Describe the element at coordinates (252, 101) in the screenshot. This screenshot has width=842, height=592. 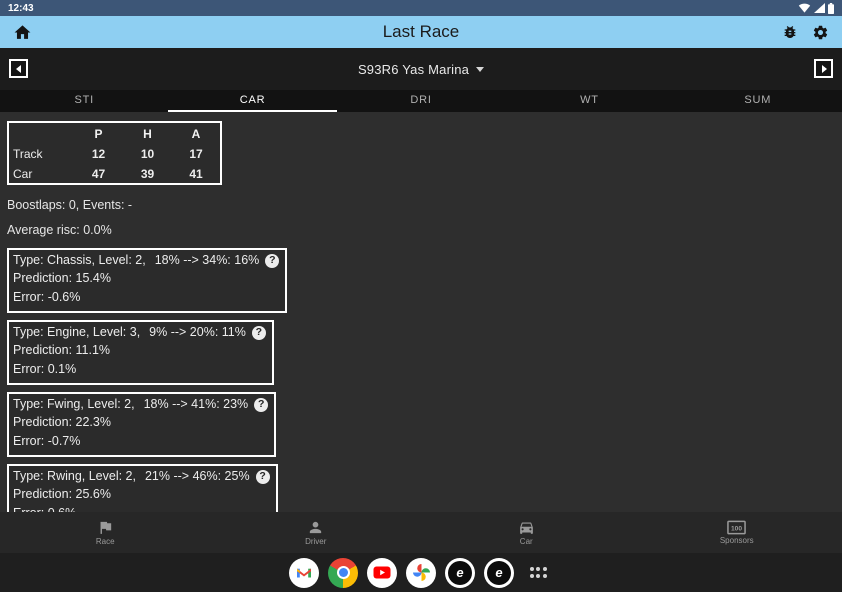
I see `tab-car: CAR` at that location.